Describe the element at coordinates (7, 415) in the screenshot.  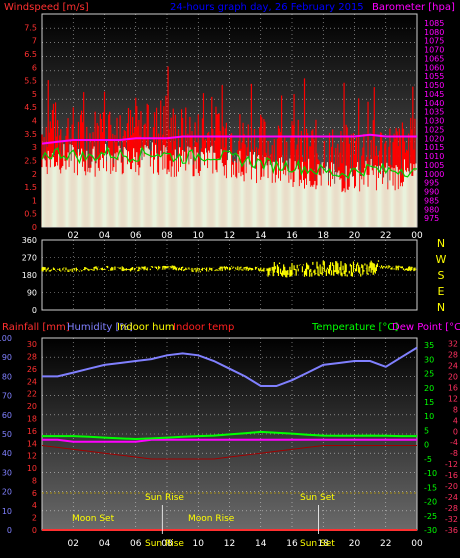
I see `humidity-tick-label: 60` at that location.